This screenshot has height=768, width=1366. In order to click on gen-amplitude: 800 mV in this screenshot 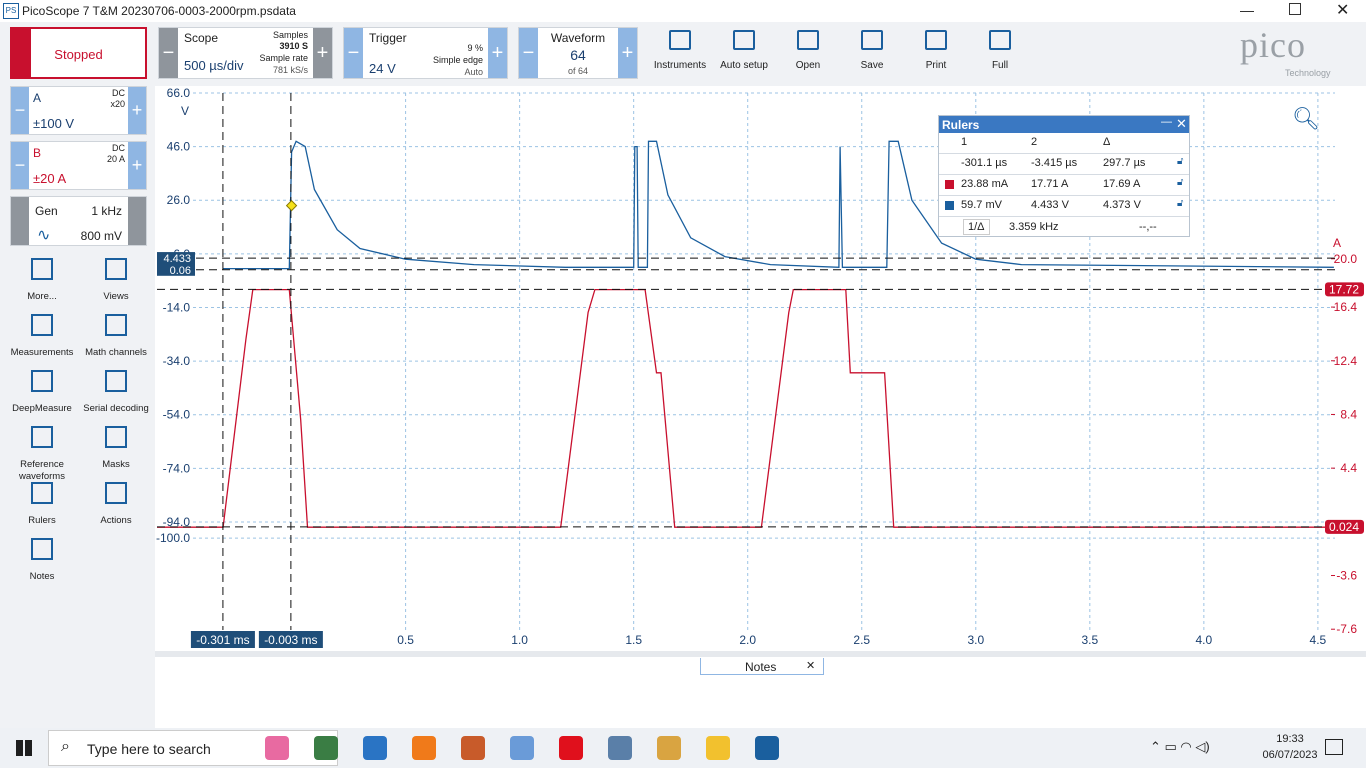, I will do `click(101, 236)`.